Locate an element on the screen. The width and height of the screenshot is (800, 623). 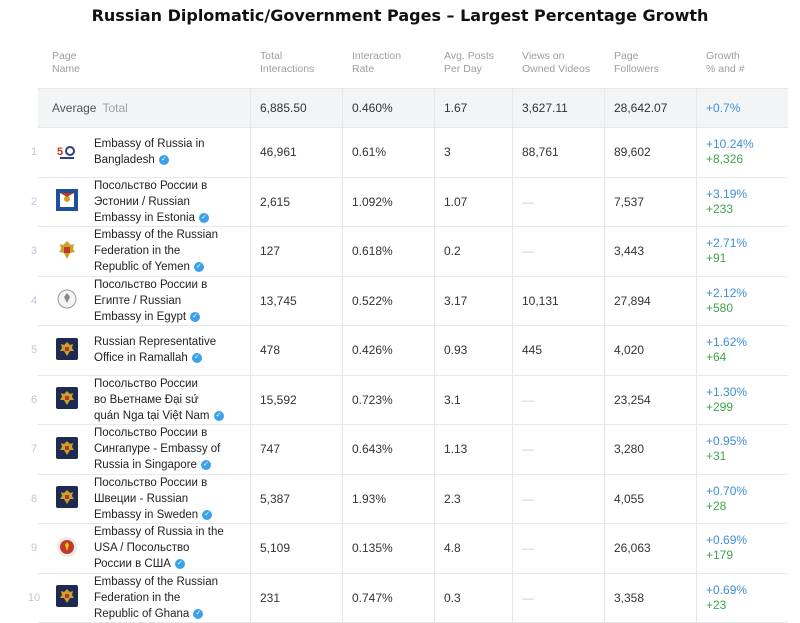
growth-percent: +10.24% is located at coordinates (730, 144).